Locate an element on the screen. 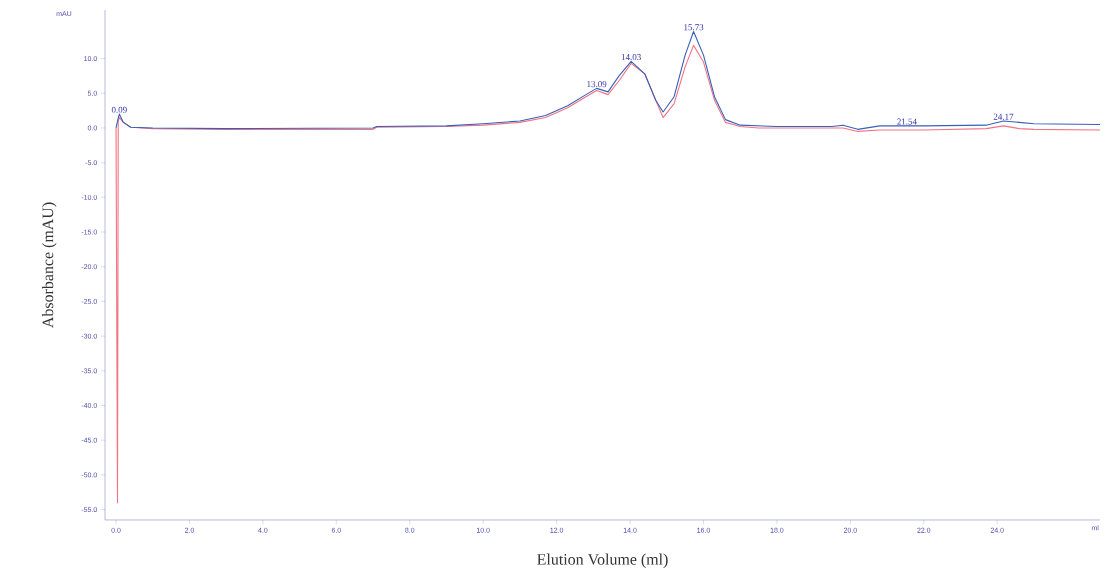 This screenshot has height=585, width=1111. annotation: 14.03 is located at coordinates (631, 57).